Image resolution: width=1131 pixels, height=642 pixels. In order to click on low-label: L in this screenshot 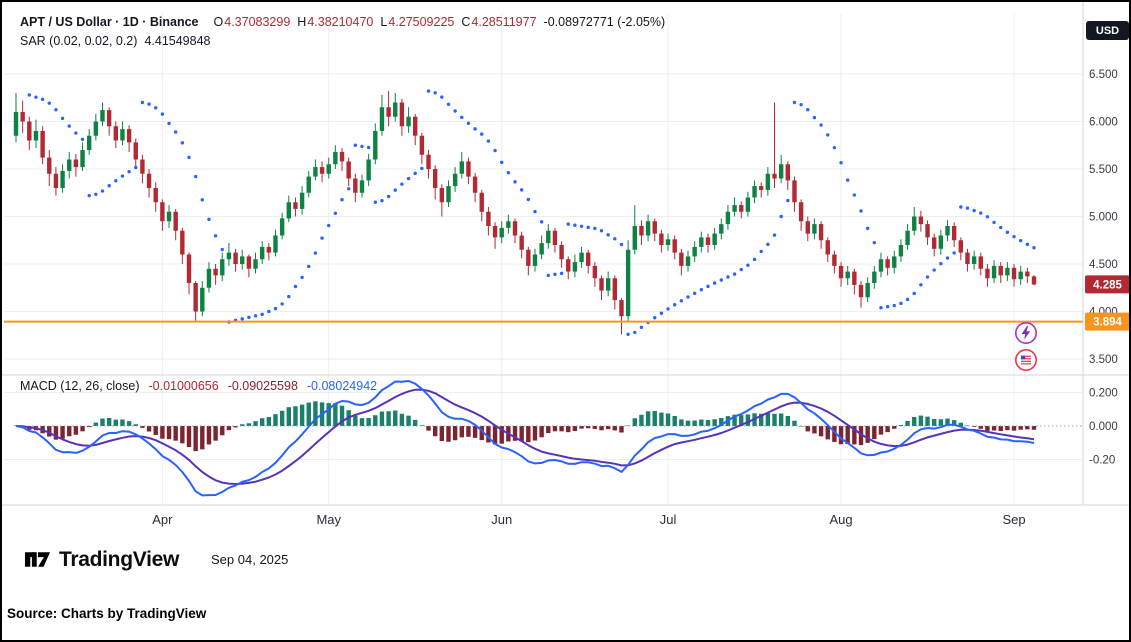, I will do `click(384, 22)`.